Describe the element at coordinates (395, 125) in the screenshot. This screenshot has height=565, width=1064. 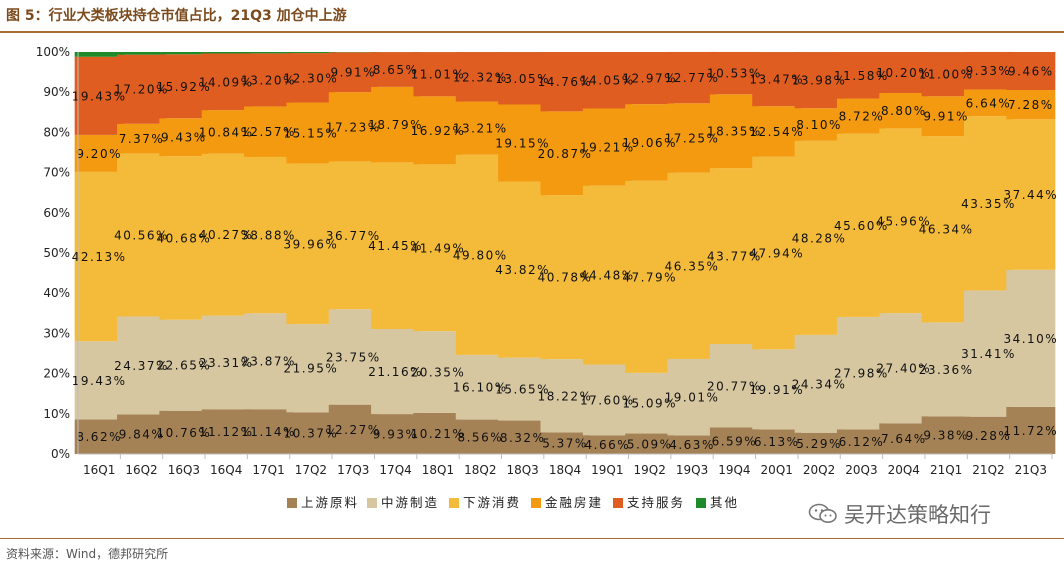
I see `data-label: 18.79%` at that location.